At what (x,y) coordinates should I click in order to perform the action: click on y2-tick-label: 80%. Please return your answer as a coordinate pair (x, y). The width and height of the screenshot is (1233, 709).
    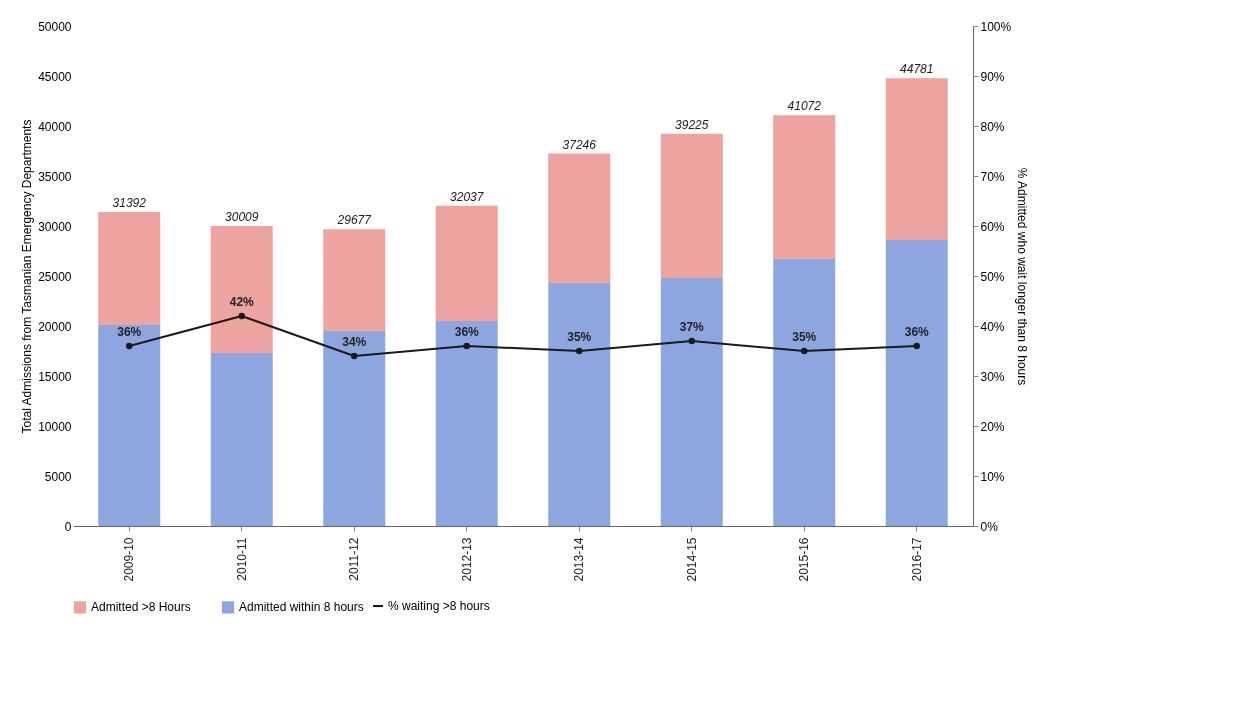
    Looking at the image, I should click on (992, 126).